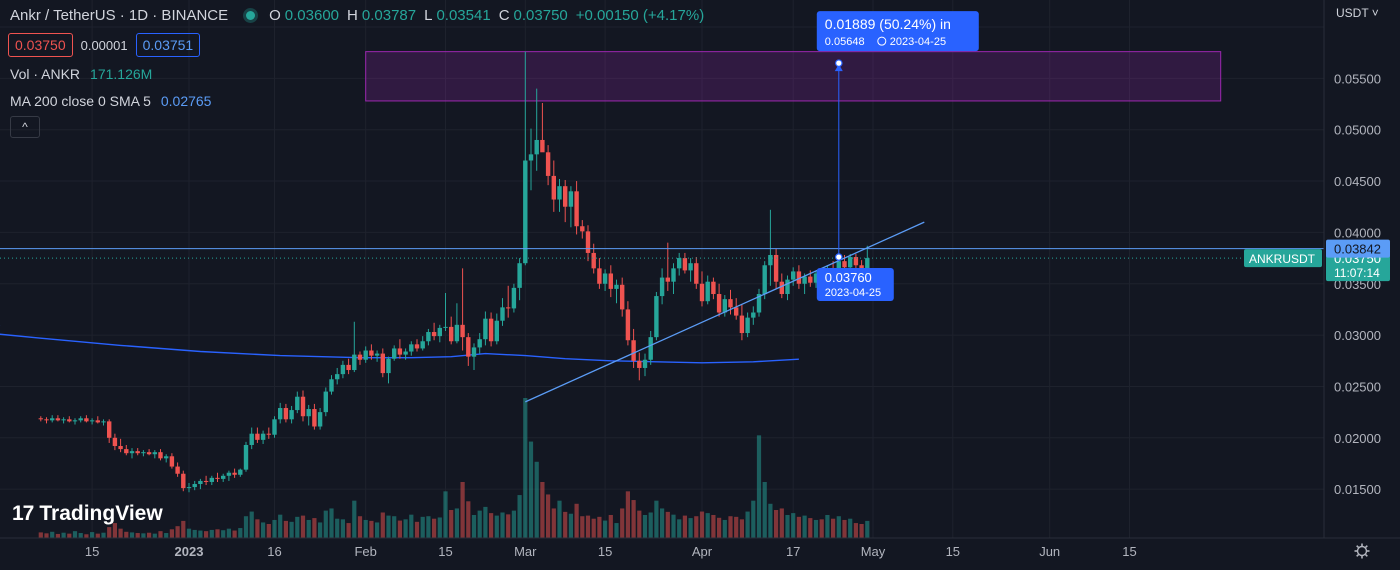 The width and height of the screenshot is (1400, 570). What do you see at coordinates (918, 42) in the screenshot?
I see `measure-target-date: 2023-04-25` at bounding box center [918, 42].